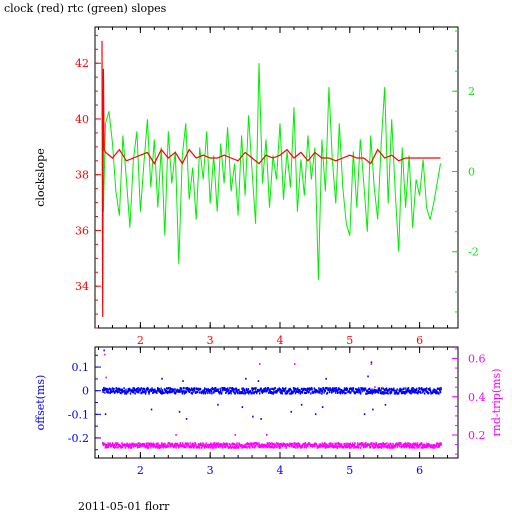 The height and width of the screenshot is (513, 512). I want to click on top-right-ytick-label: 2, so click(471, 91).